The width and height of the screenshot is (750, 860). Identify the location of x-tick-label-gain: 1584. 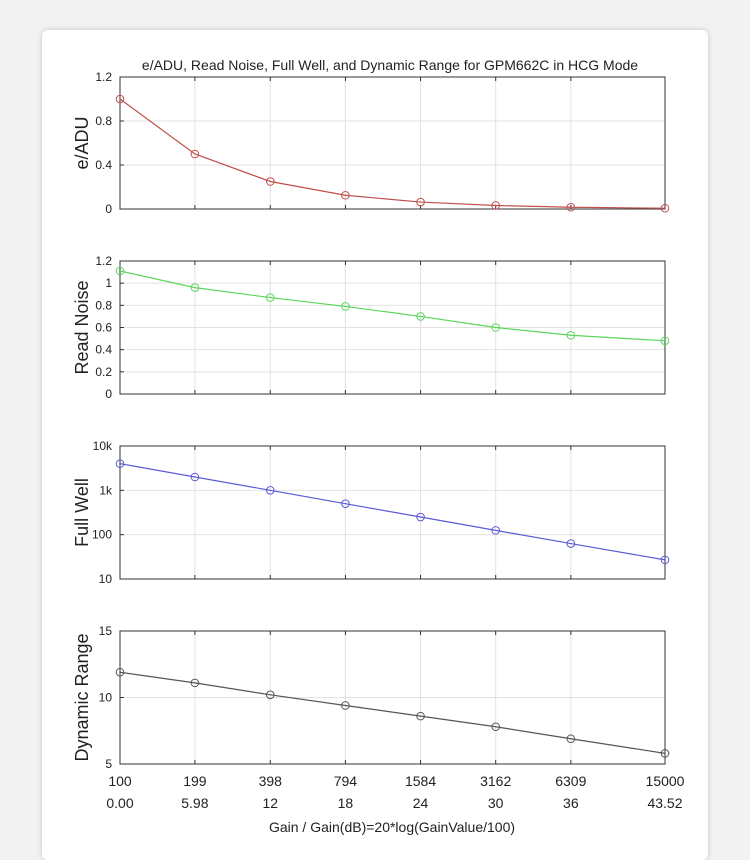
(420, 781).